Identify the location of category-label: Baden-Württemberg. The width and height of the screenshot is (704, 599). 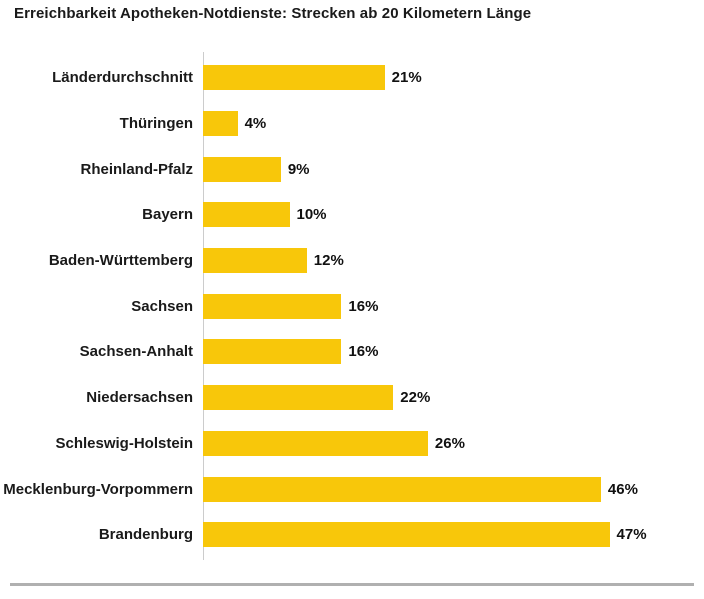
(120, 261).